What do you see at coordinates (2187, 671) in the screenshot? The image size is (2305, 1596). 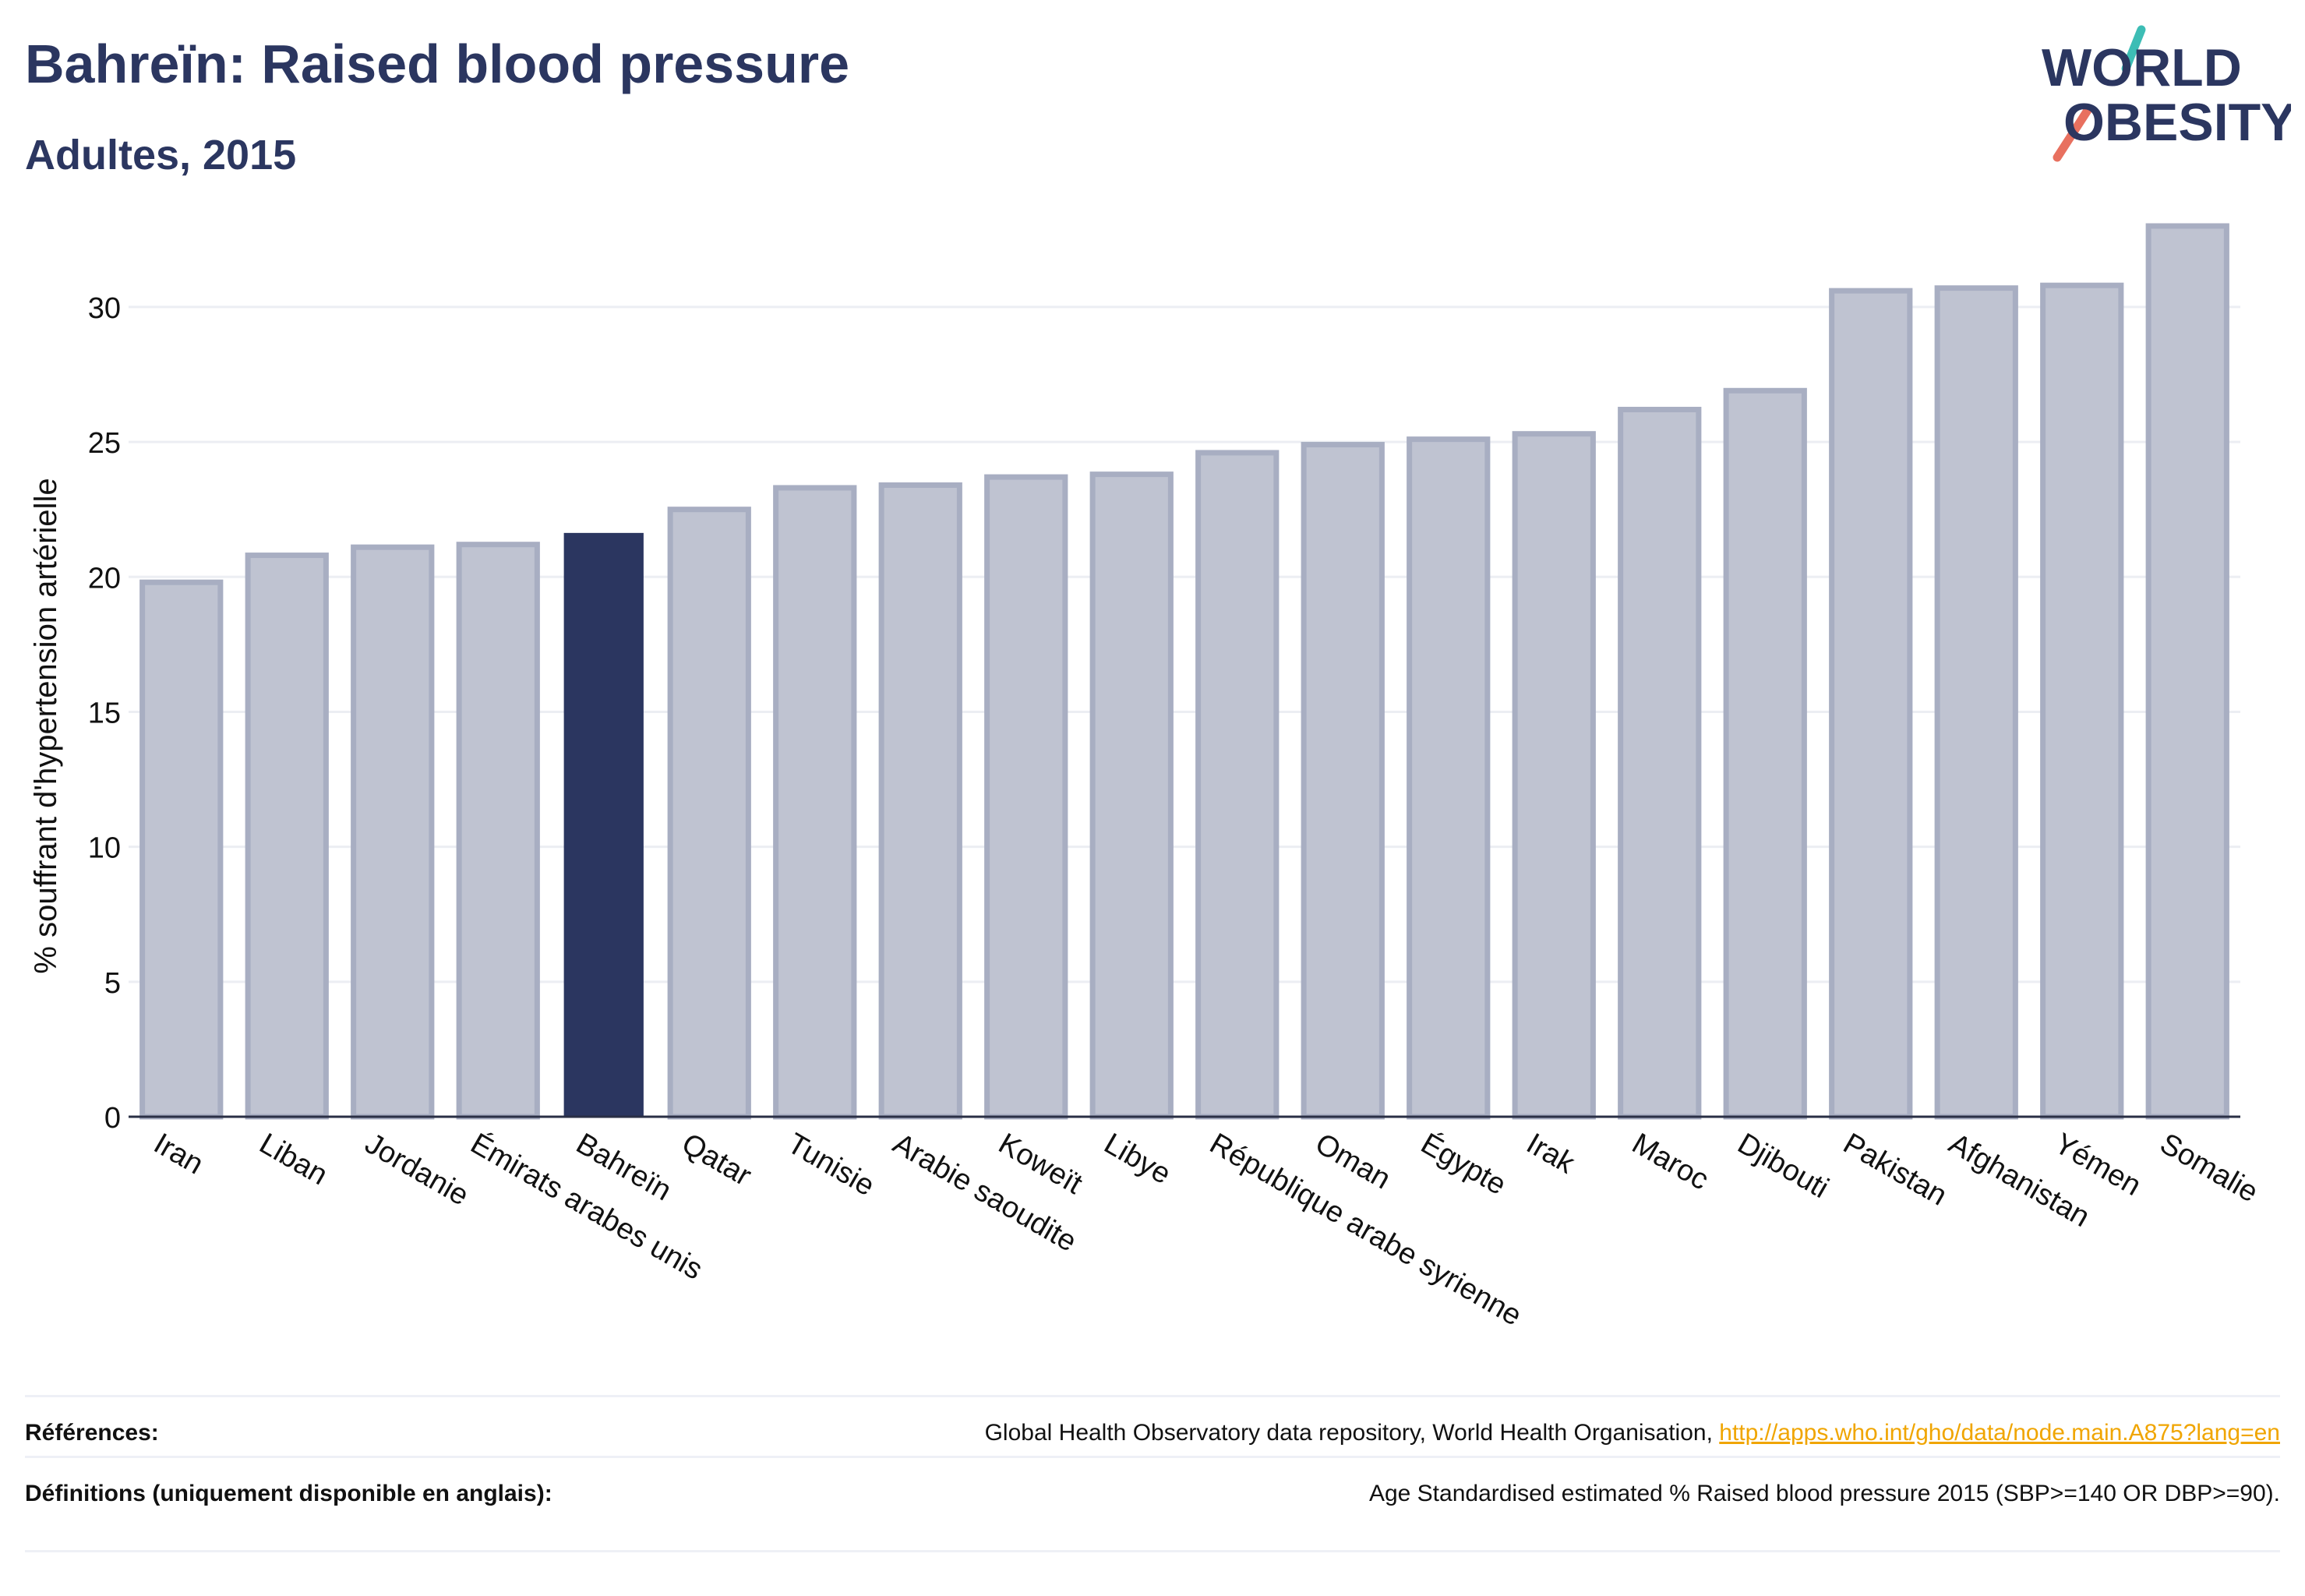 I see `bar-somalie` at bounding box center [2187, 671].